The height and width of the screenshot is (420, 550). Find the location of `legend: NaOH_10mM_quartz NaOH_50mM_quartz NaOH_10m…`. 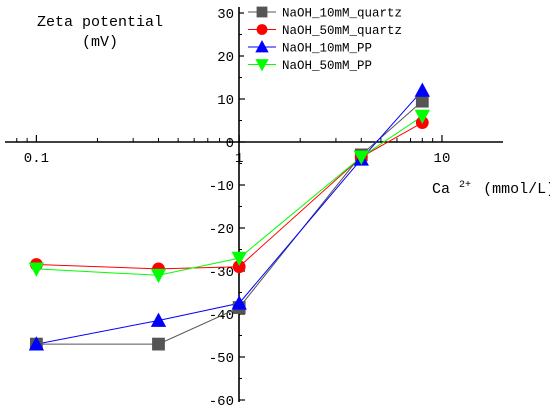

legend: NaOH_10mM_quartz NaOH_50mM_quartz NaOH_10m… is located at coordinates (323, 39).